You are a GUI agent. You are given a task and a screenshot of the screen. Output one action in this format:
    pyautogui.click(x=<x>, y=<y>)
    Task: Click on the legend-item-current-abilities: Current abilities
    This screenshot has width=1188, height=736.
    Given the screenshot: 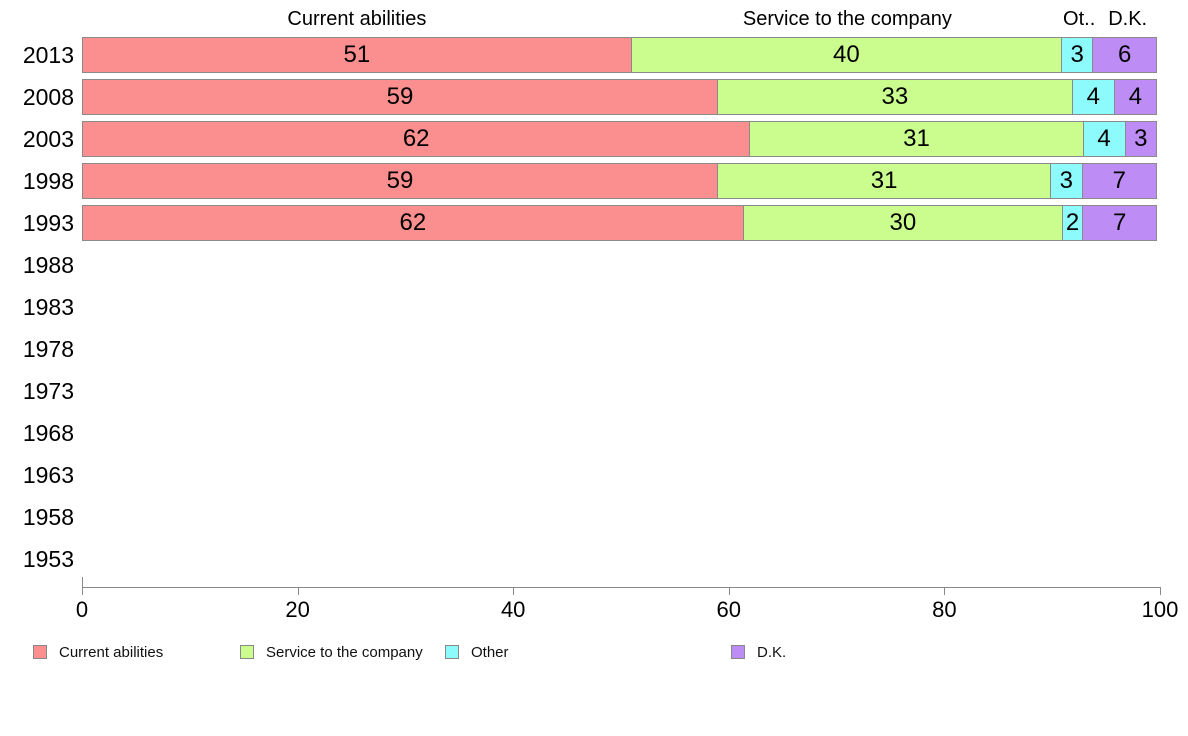 What is the action you would take?
    pyautogui.click(x=98, y=652)
    